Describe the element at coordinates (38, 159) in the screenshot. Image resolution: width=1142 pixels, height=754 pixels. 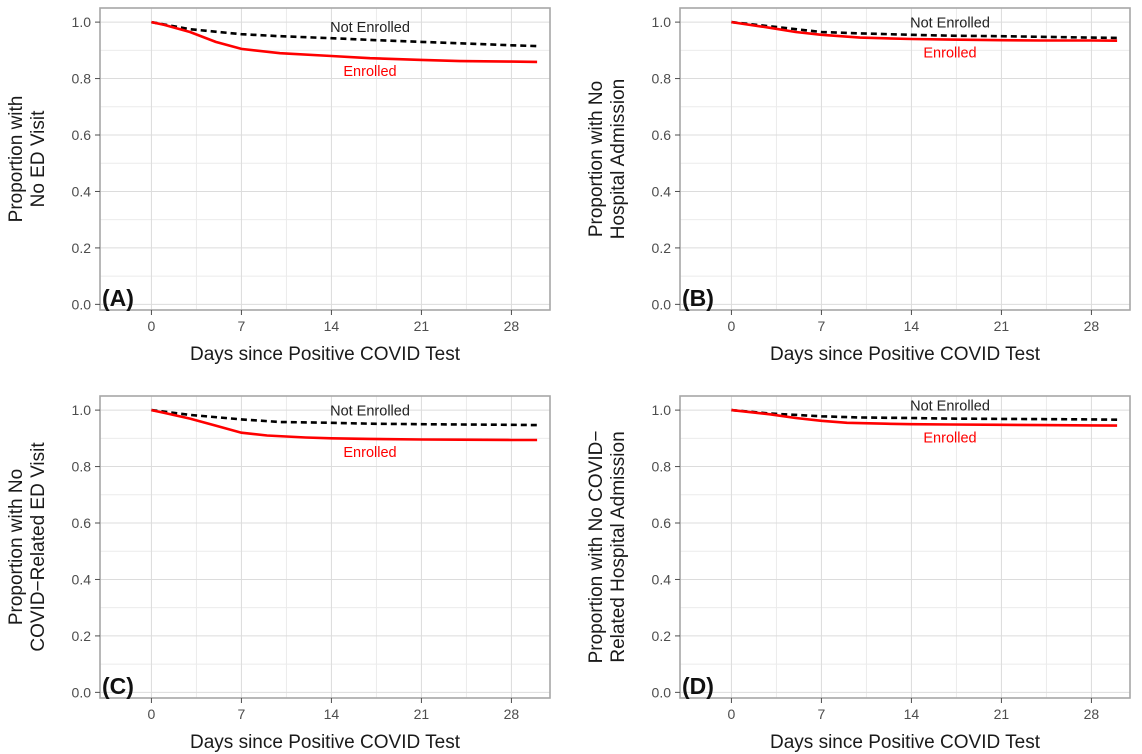
I see `y-axis-title-line: No ED Visit` at that location.